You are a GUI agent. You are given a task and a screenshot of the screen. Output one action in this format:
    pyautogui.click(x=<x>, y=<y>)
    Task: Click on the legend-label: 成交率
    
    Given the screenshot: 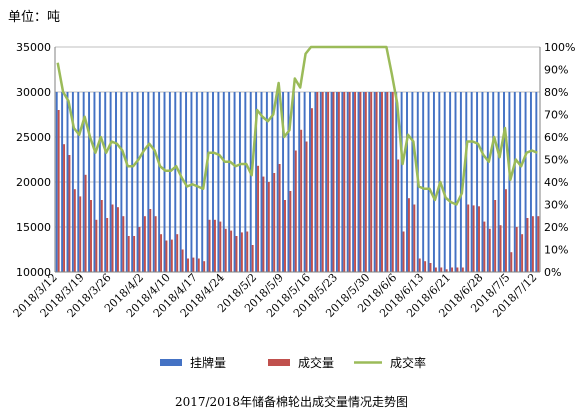 What is the action you would take?
    pyautogui.click(x=408, y=362)
    